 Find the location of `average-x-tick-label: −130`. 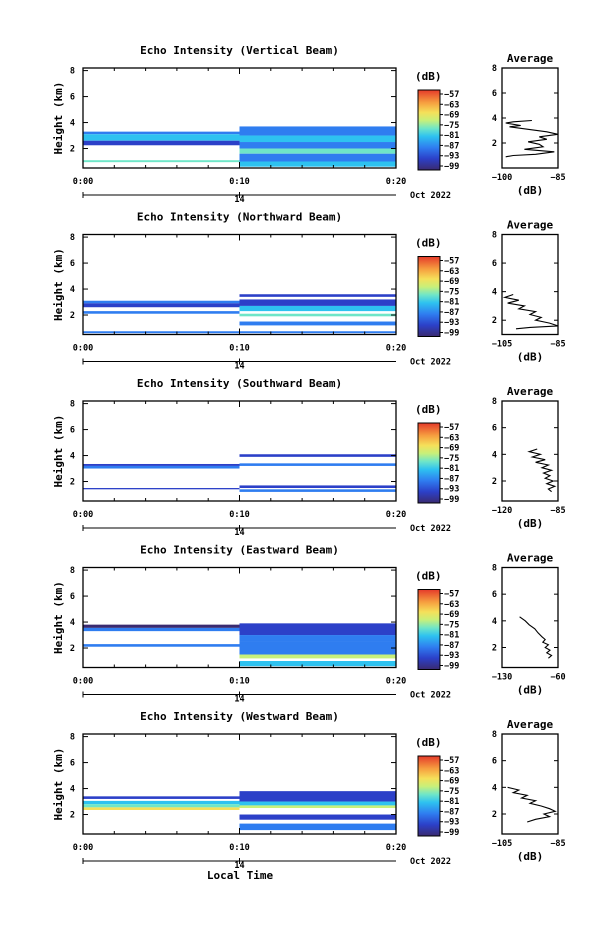

average-x-tick-label: −130 is located at coordinates (502, 678).